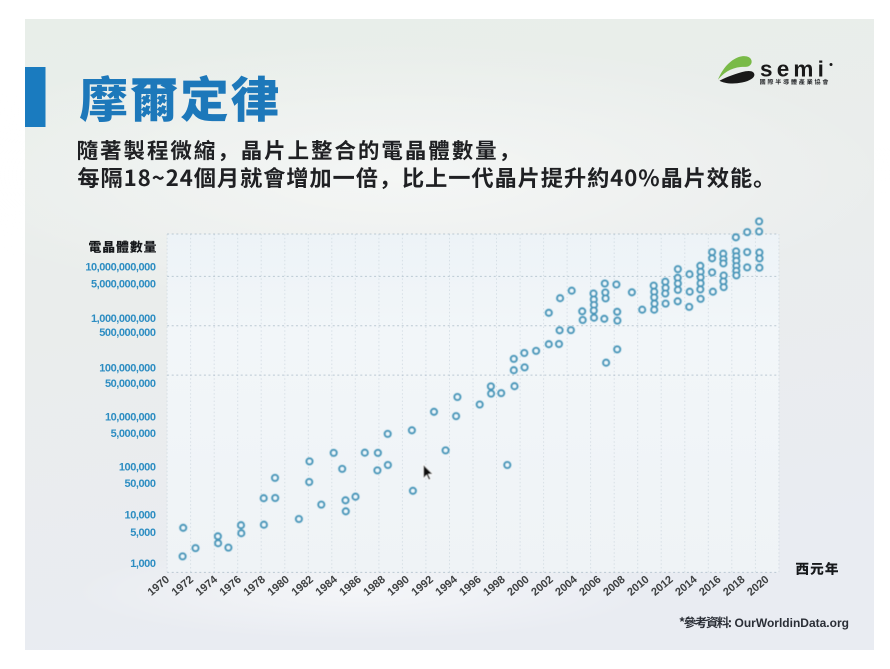  What do you see at coordinates (123, 284) in the screenshot?
I see `svg-text: 5,000,000,000` at bounding box center [123, 284].